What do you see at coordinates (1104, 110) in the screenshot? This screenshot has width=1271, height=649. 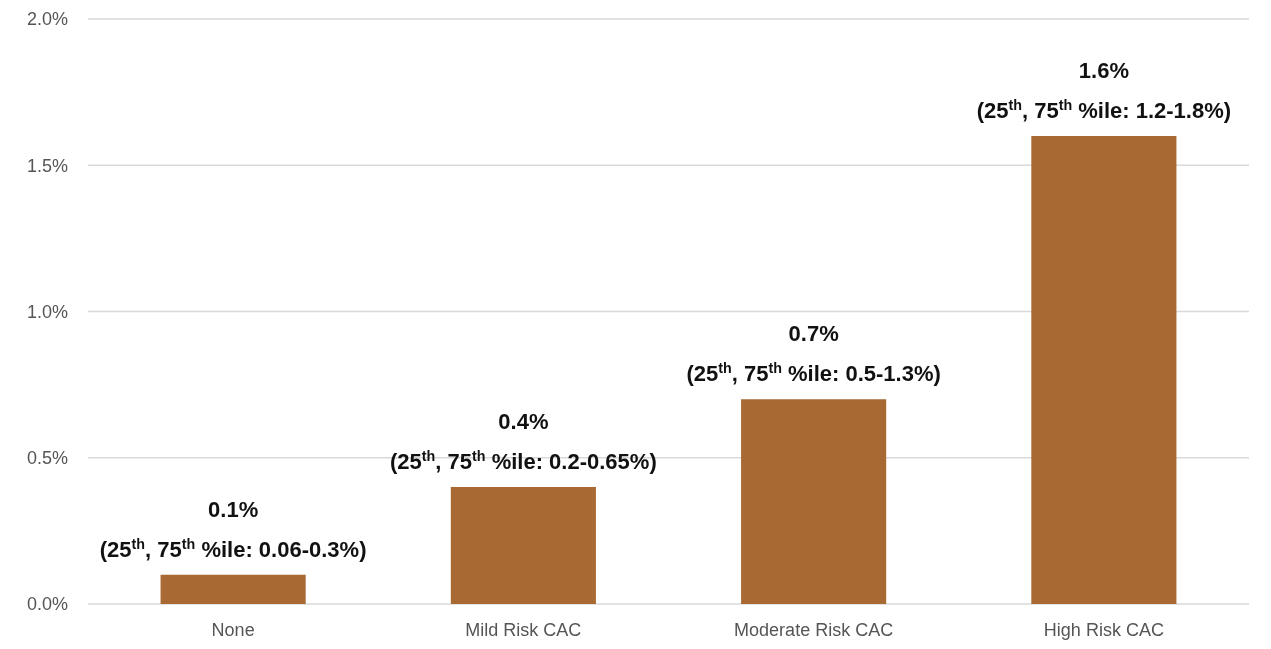 I see `annotation: (25$^{th}$, 75$^{th}$ %ile: 1.2-1.8%)` at bounding box center [1104, 110].